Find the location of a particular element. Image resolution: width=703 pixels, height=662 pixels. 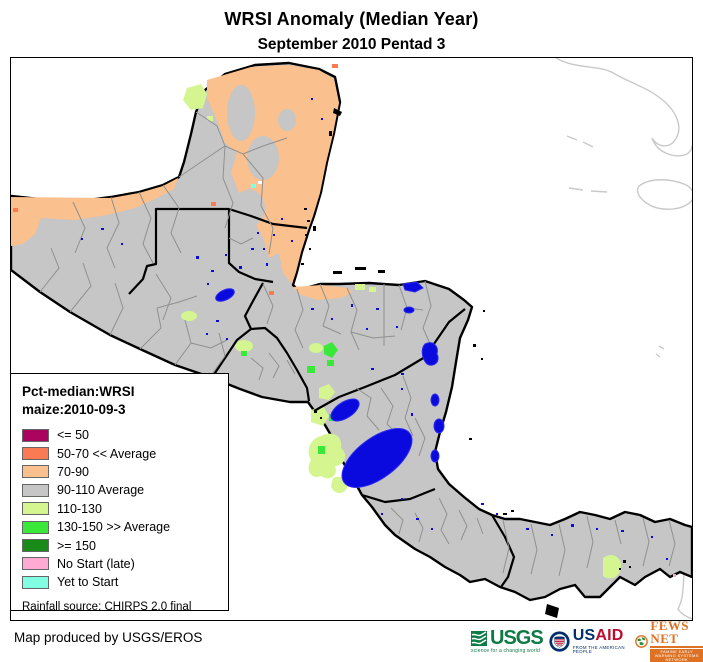

legend-item: Yet to Start is located at coordinates (122, 582).